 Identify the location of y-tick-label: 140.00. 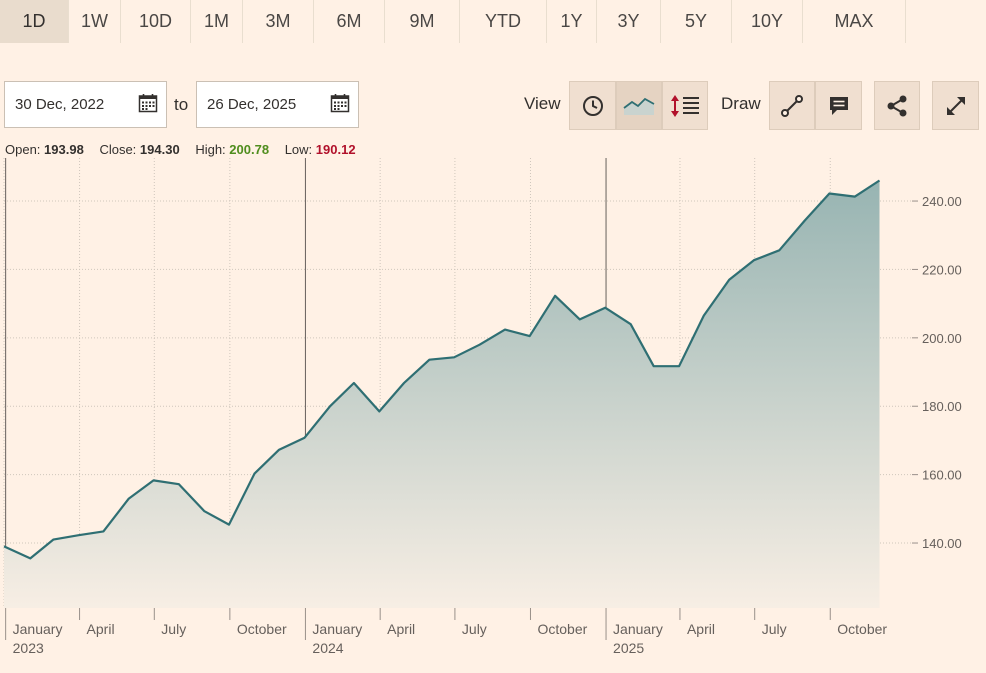
(942, 543).